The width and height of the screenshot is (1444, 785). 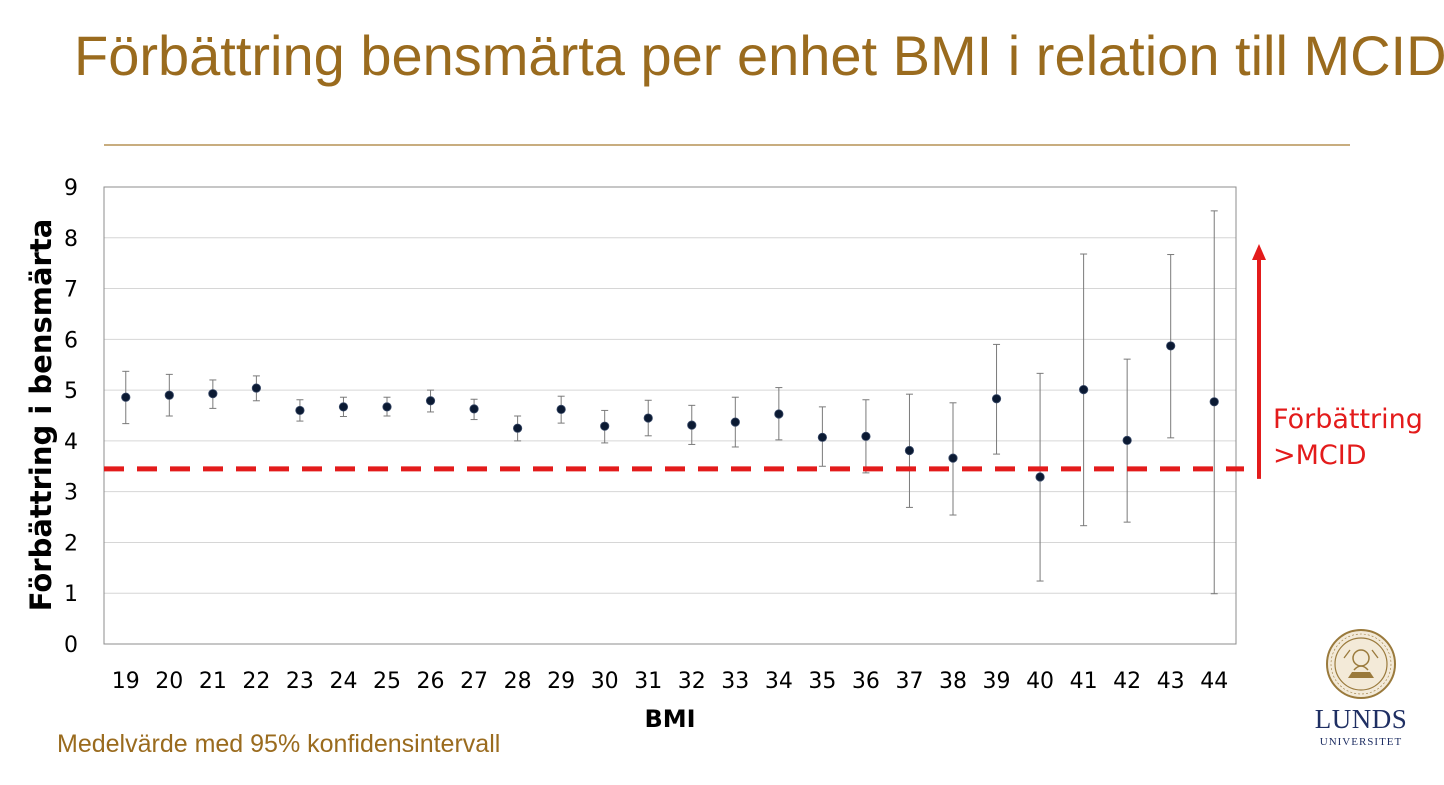 I want to click on x-tick-label: 37, so click(x=909, y=681).